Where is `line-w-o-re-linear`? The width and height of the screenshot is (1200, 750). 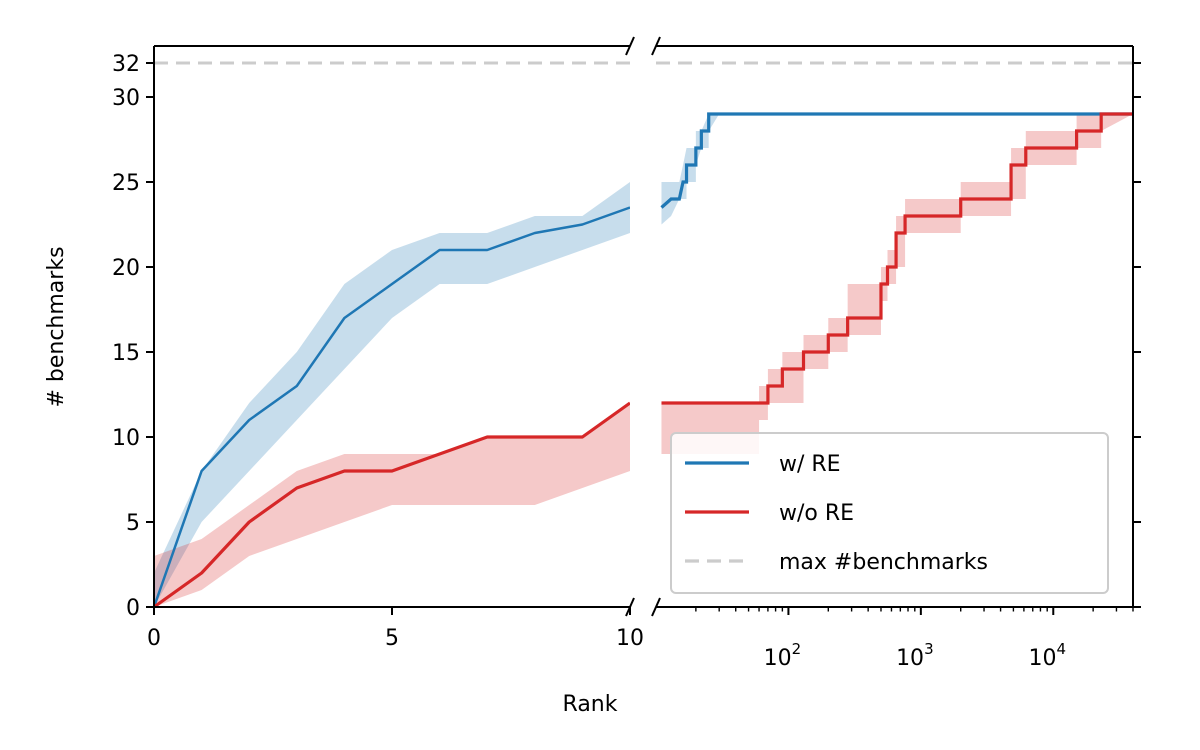 line-w-o-re-linear is located at coordinates (392, 505).